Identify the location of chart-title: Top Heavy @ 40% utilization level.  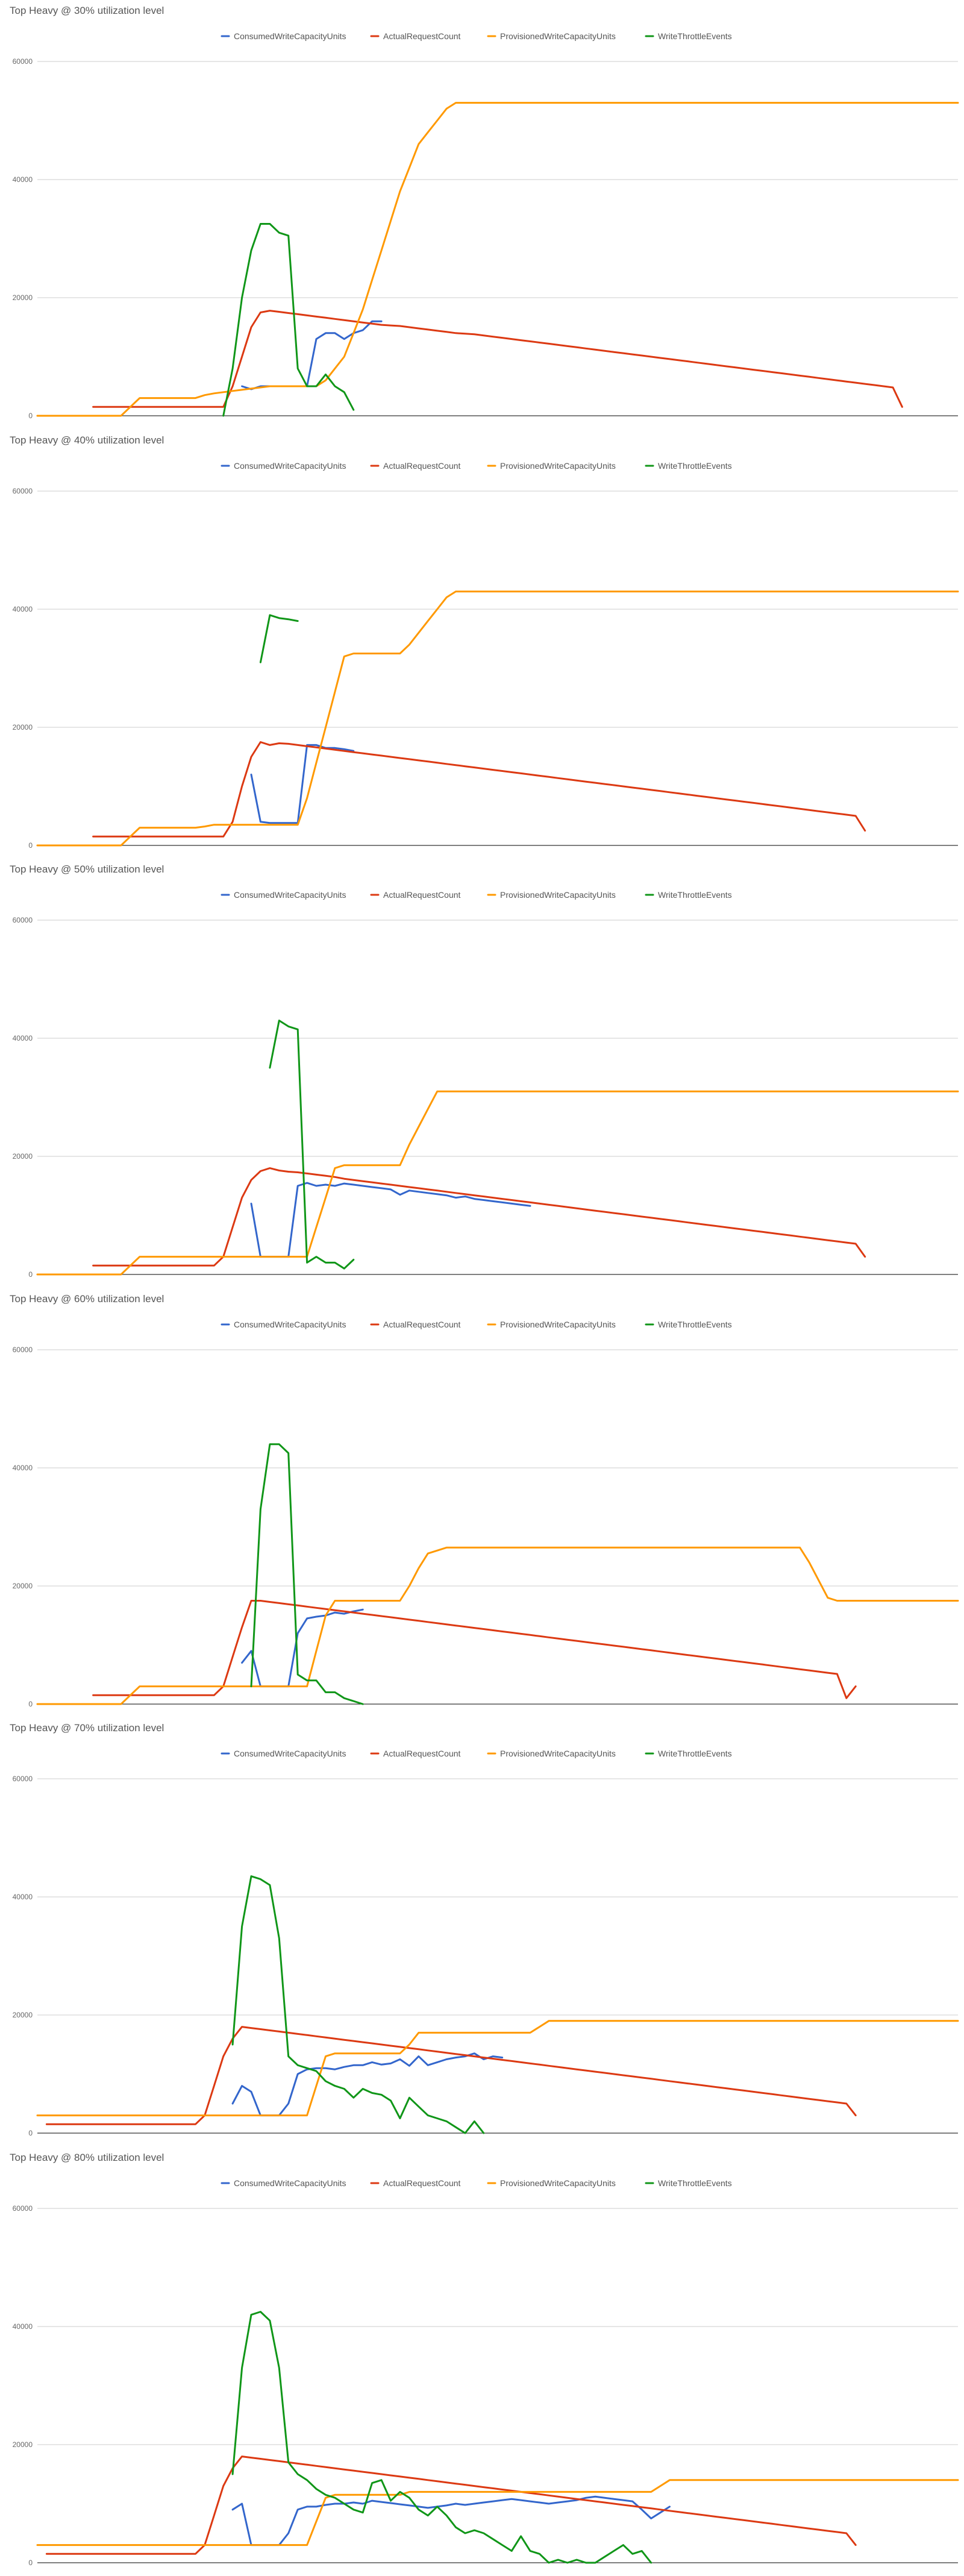
(87, 440).